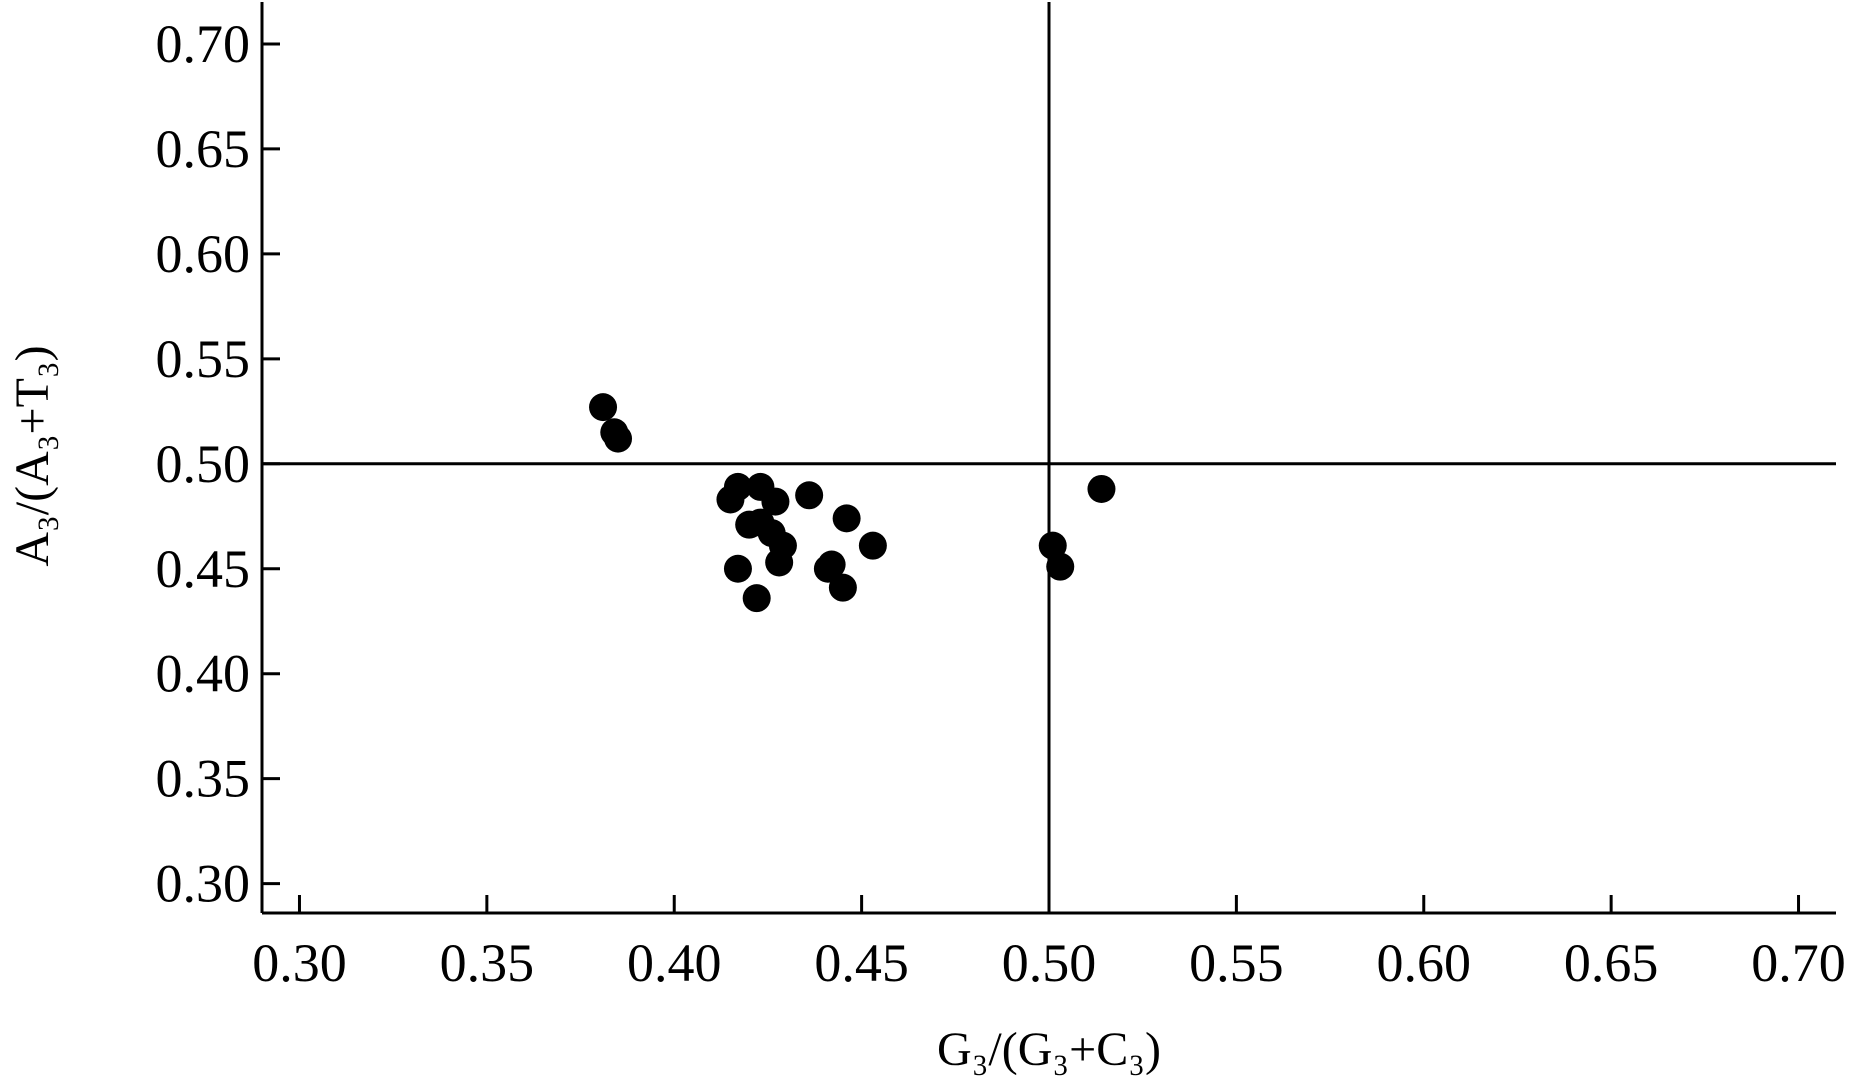 The width and height of the screenshot is (1865, 1089). What do you see at coordinates (1798, 963) in the screenshot?
I see `x-tick-label: 0.70` at bounding box center [1798, 963].